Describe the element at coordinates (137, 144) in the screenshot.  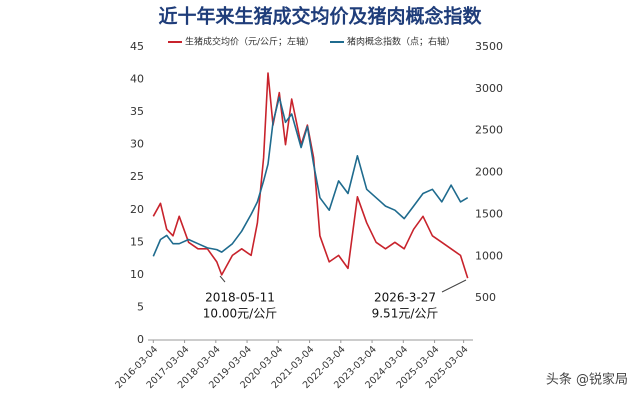
I see `y-tick-label: 30` at that location.